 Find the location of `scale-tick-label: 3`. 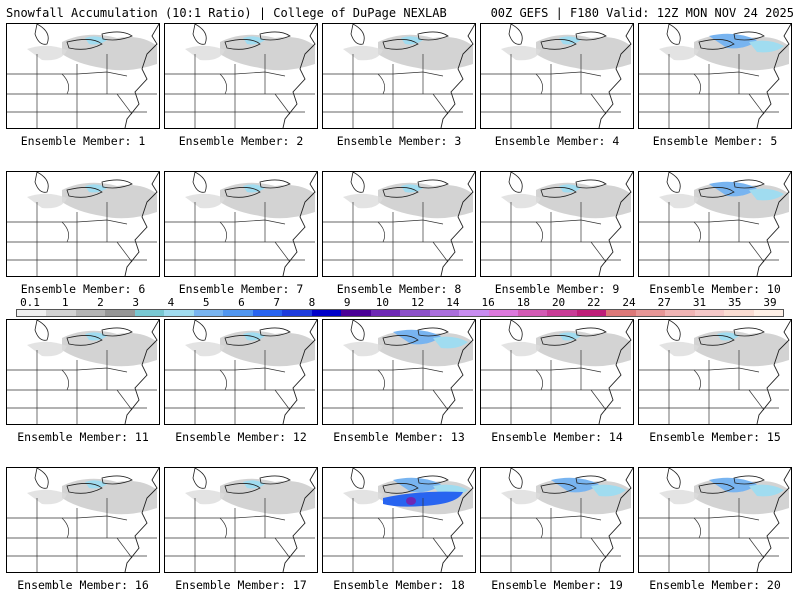

scale-tick-label: 3 is located at coordinates (136, 302).